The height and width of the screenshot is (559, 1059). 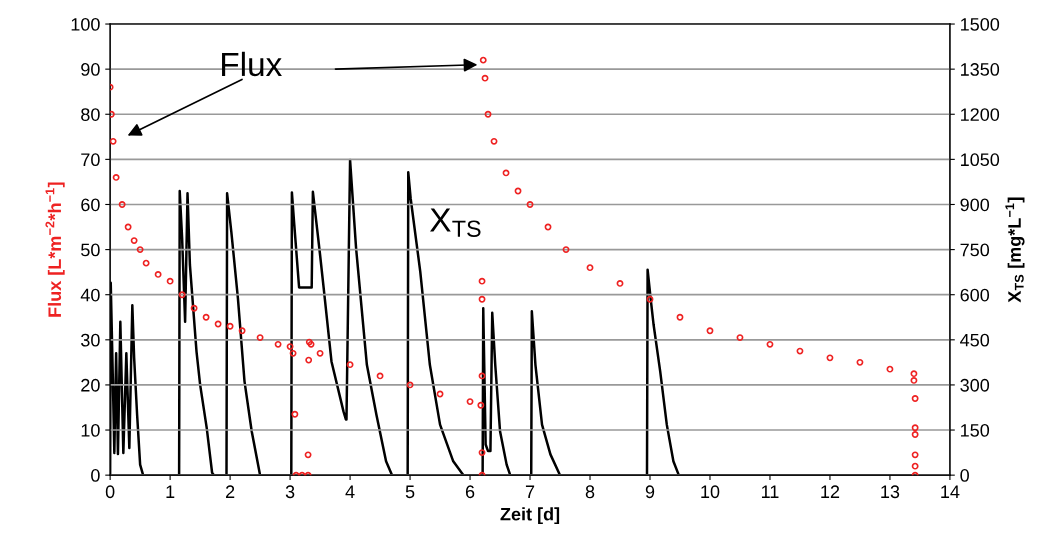 I want to click on y-tick-label: 50, so click(x=90, y=250).